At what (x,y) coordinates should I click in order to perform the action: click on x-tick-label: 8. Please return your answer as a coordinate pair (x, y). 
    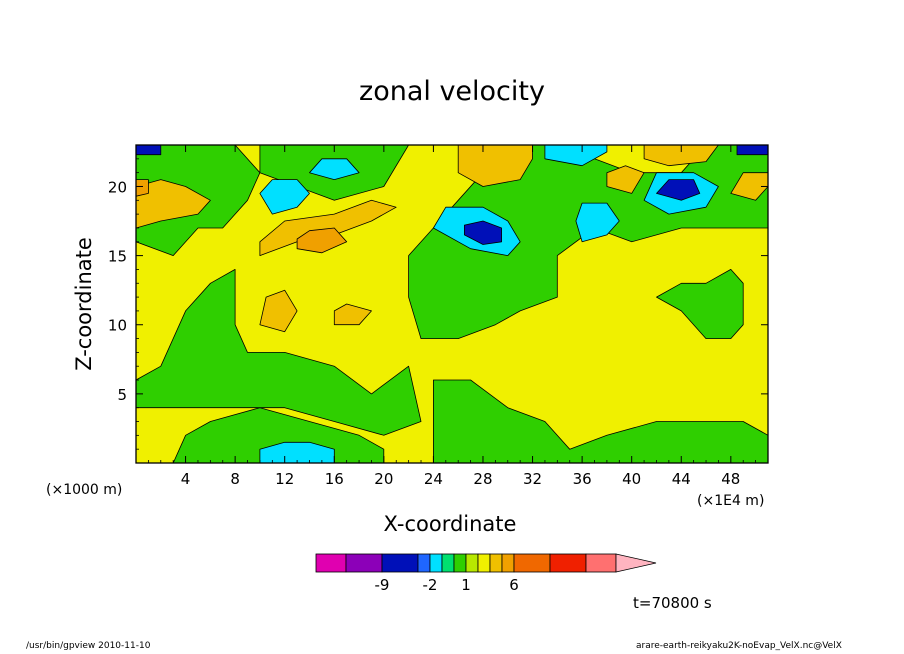
    Looking at the image, I should click on (235, 479).